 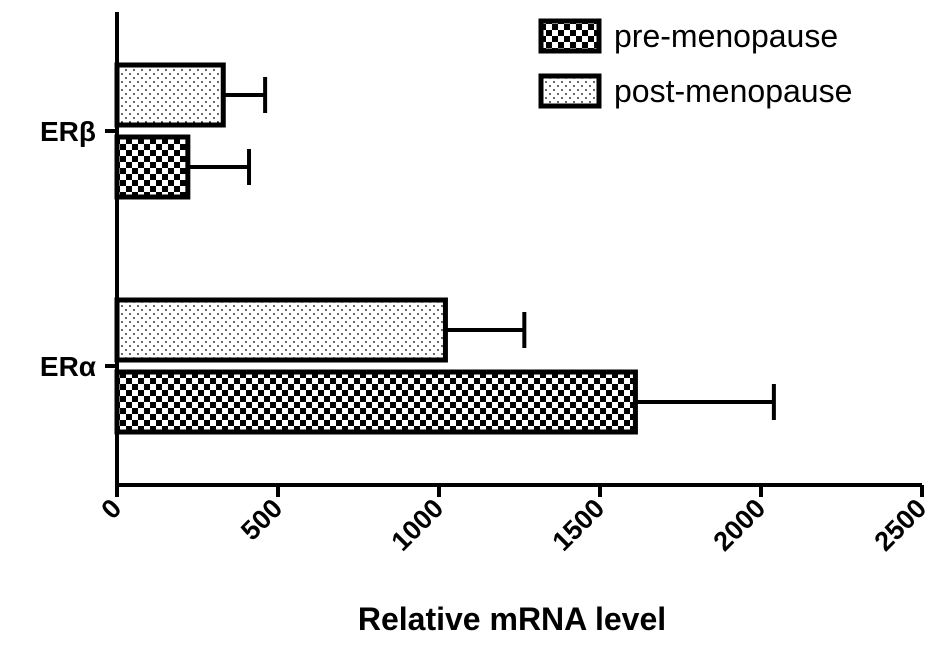 What do you see at coordinates (513, 521) in the screenshot?
I see `x-ticks-layer: 0 500 1000 1500 2000 2500` at bounding box center [513, 521].